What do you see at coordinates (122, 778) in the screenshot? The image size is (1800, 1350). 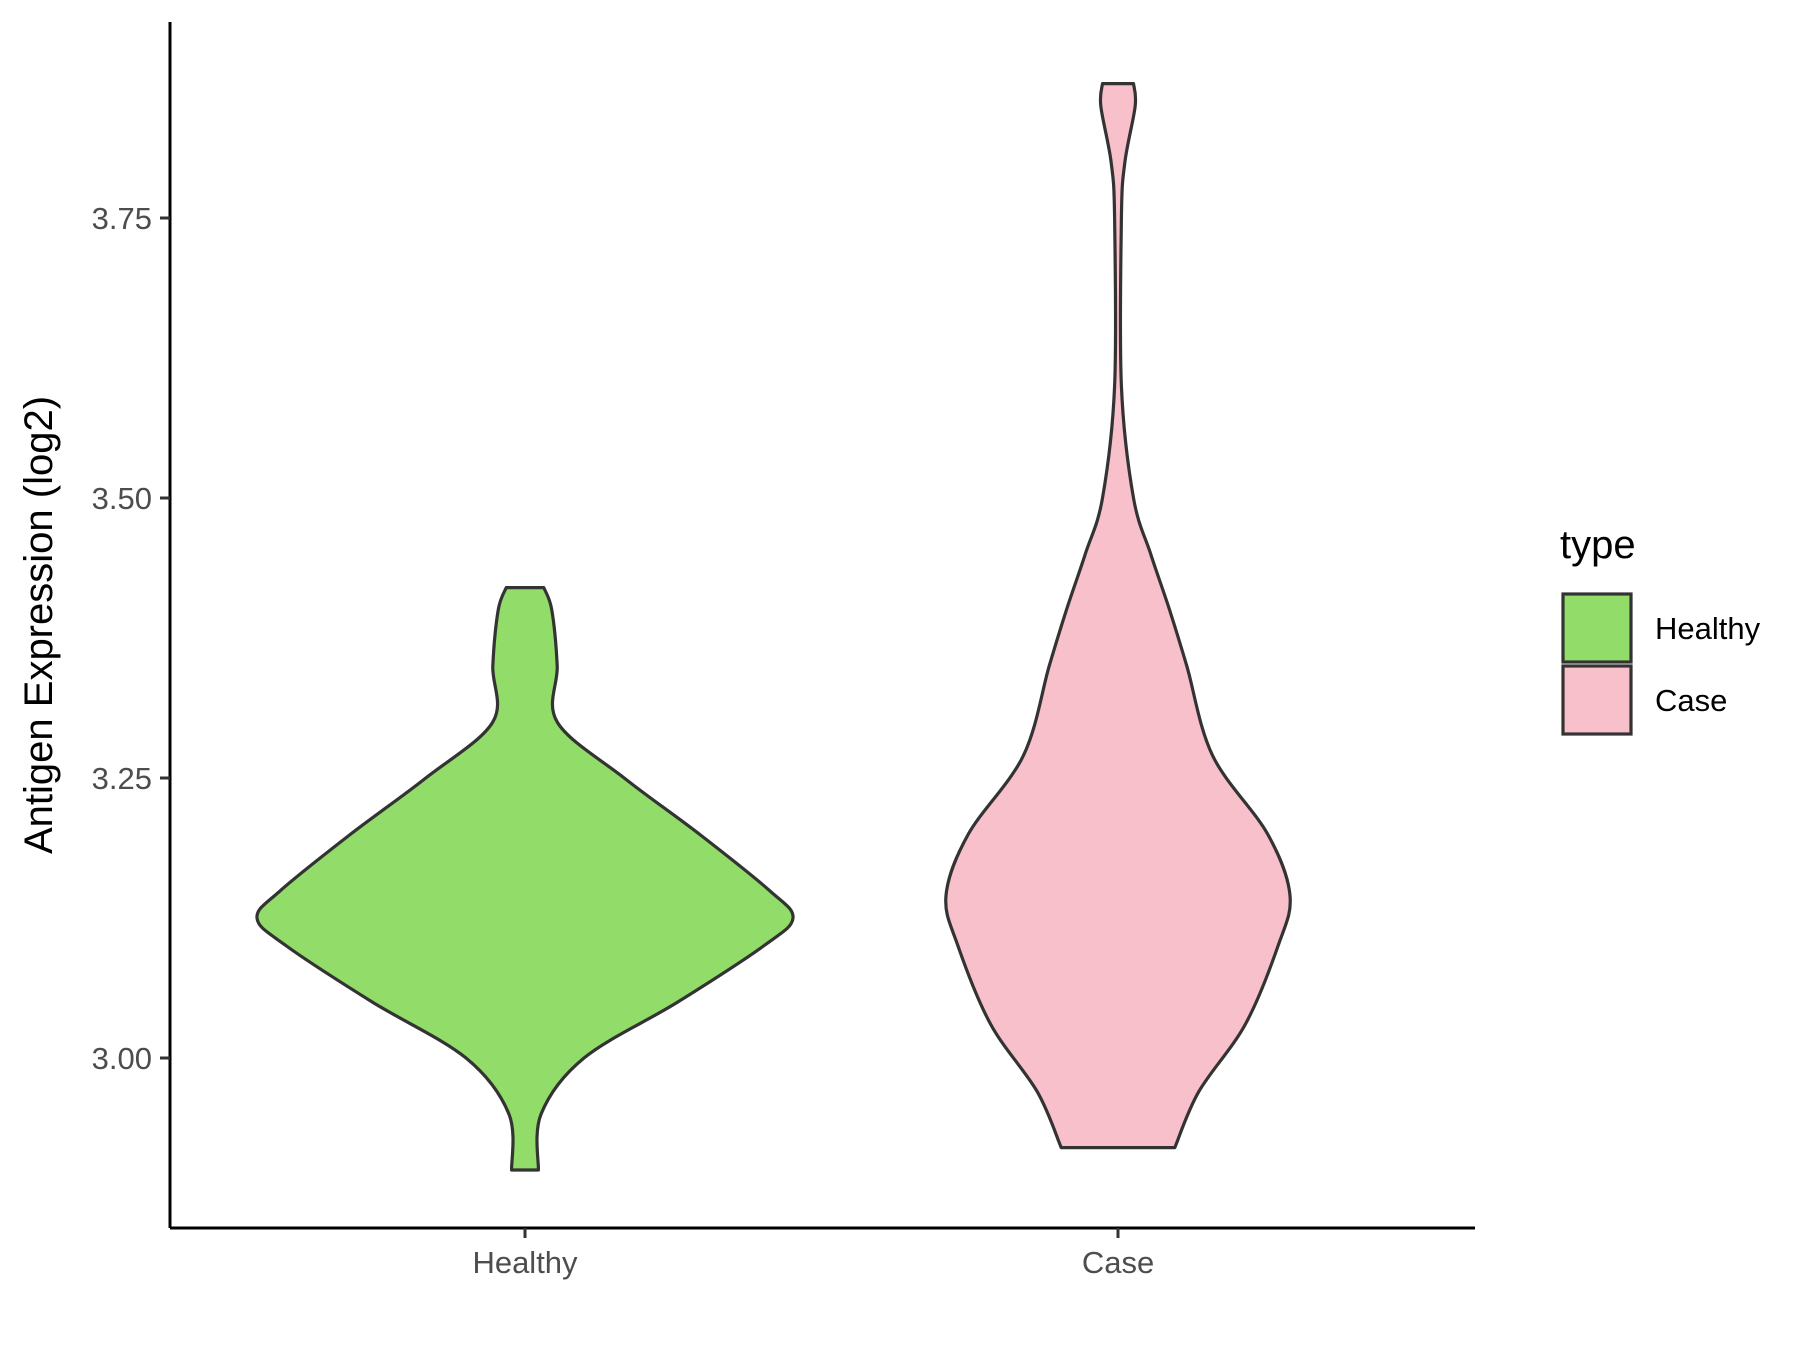 I see `y-tick-label: 3.25` at bounding box center [122, 778].